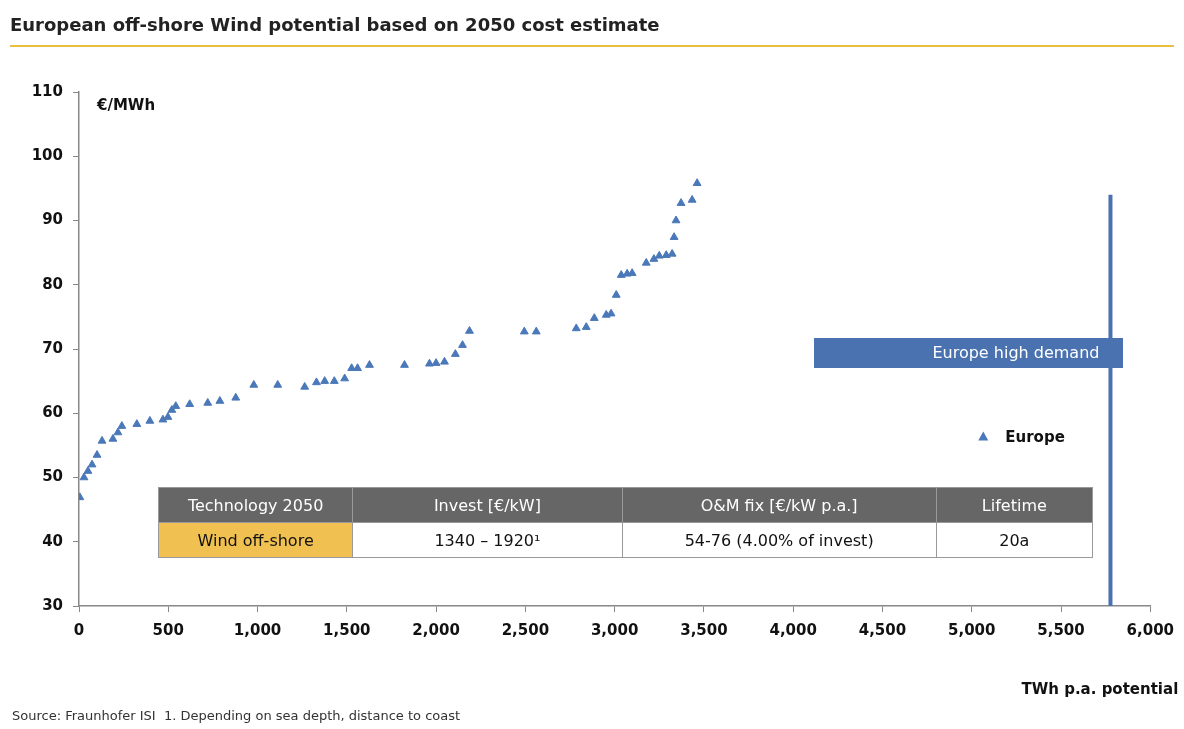 Image resolution: width=1184 pixels, height=729 pixels. Describe the element at coordinates (168, 629) in the screenshot. I see `x-tick-label: 500` at that location.